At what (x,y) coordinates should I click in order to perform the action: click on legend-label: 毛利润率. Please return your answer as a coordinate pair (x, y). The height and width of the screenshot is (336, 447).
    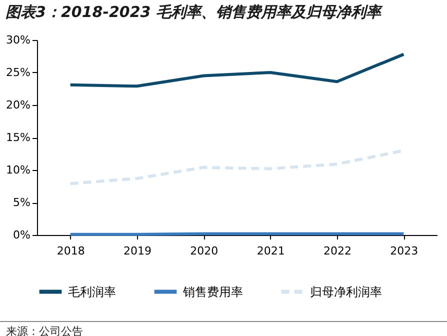
    Looking at the image, I should click on (92, 291).